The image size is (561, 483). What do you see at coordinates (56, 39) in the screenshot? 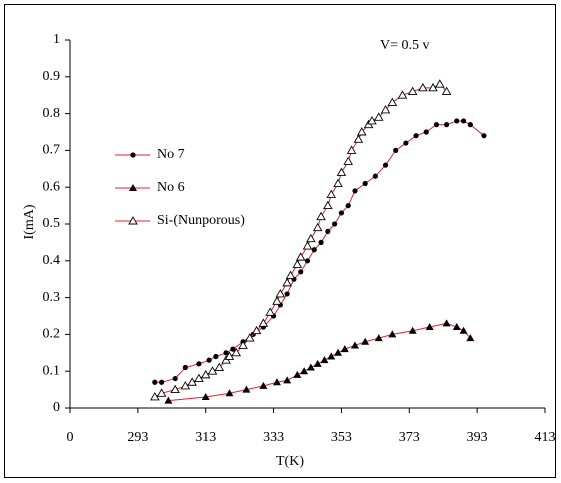
I see `y-tick-label: 1` at bounding box center [56, 39].